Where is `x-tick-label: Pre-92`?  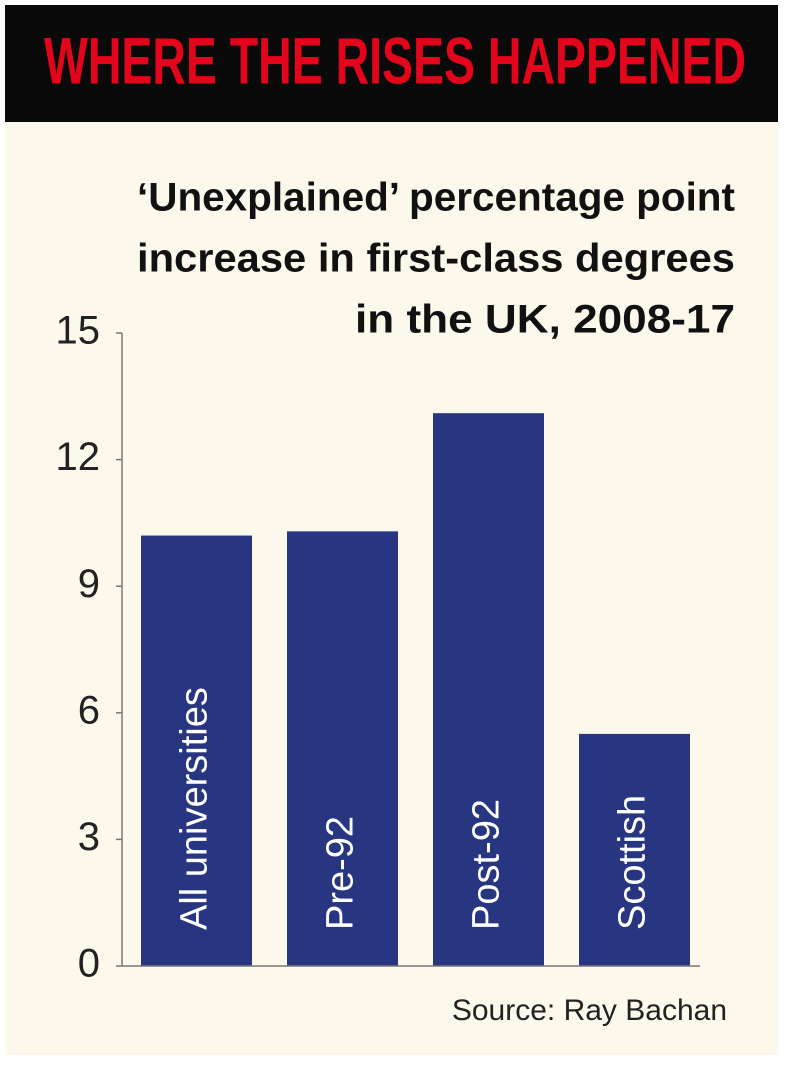 x-tick-label: Pre-92 is located at coordinates (341, 873).